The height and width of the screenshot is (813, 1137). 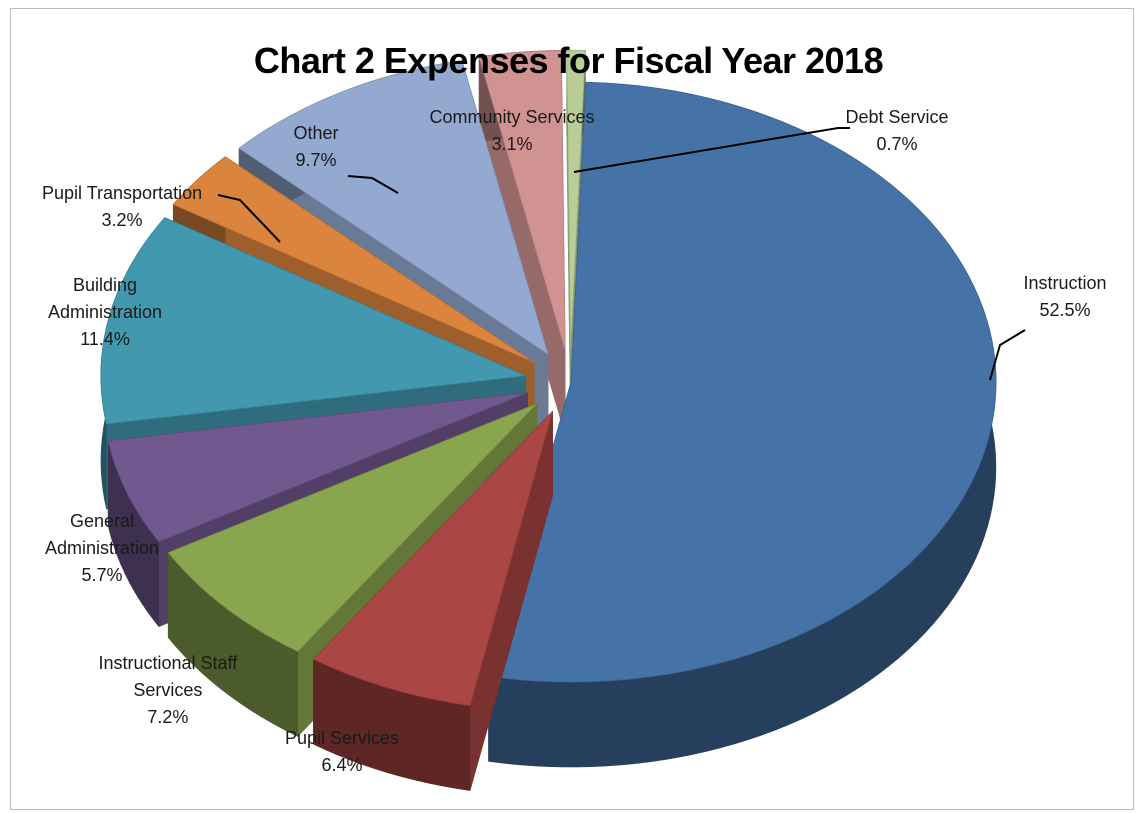 What do you see at coordinates (1065, 310) in the screenshot?
I see `slice-value-label: 52.5%` at bounding box center [1065, 310].